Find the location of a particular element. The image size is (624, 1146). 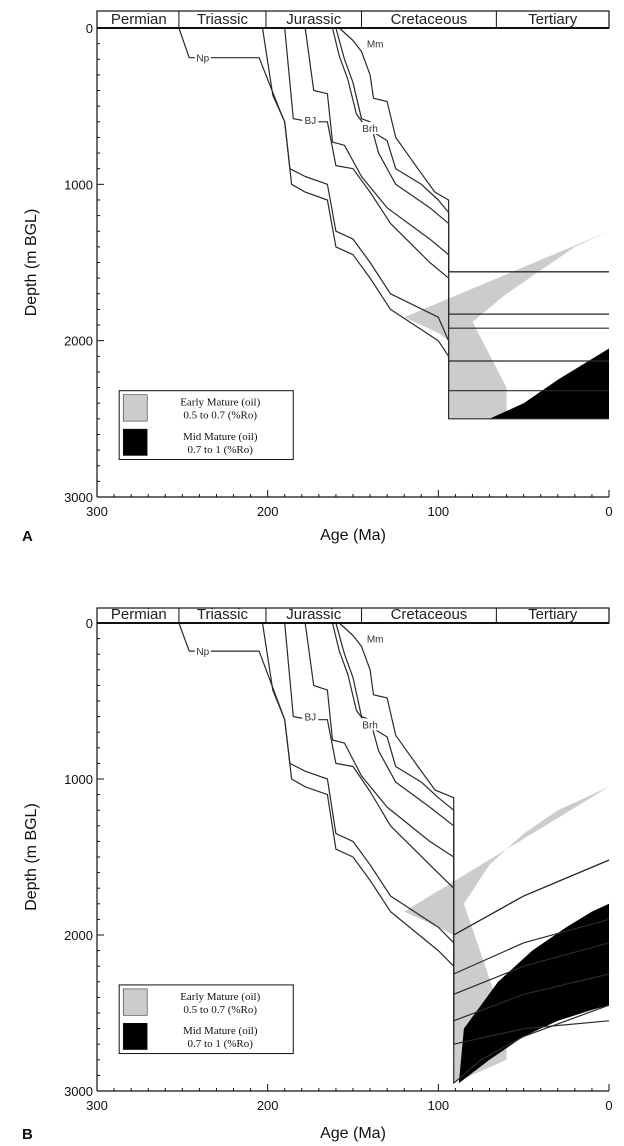

panel-label: A is located at coordinates (27, 536).